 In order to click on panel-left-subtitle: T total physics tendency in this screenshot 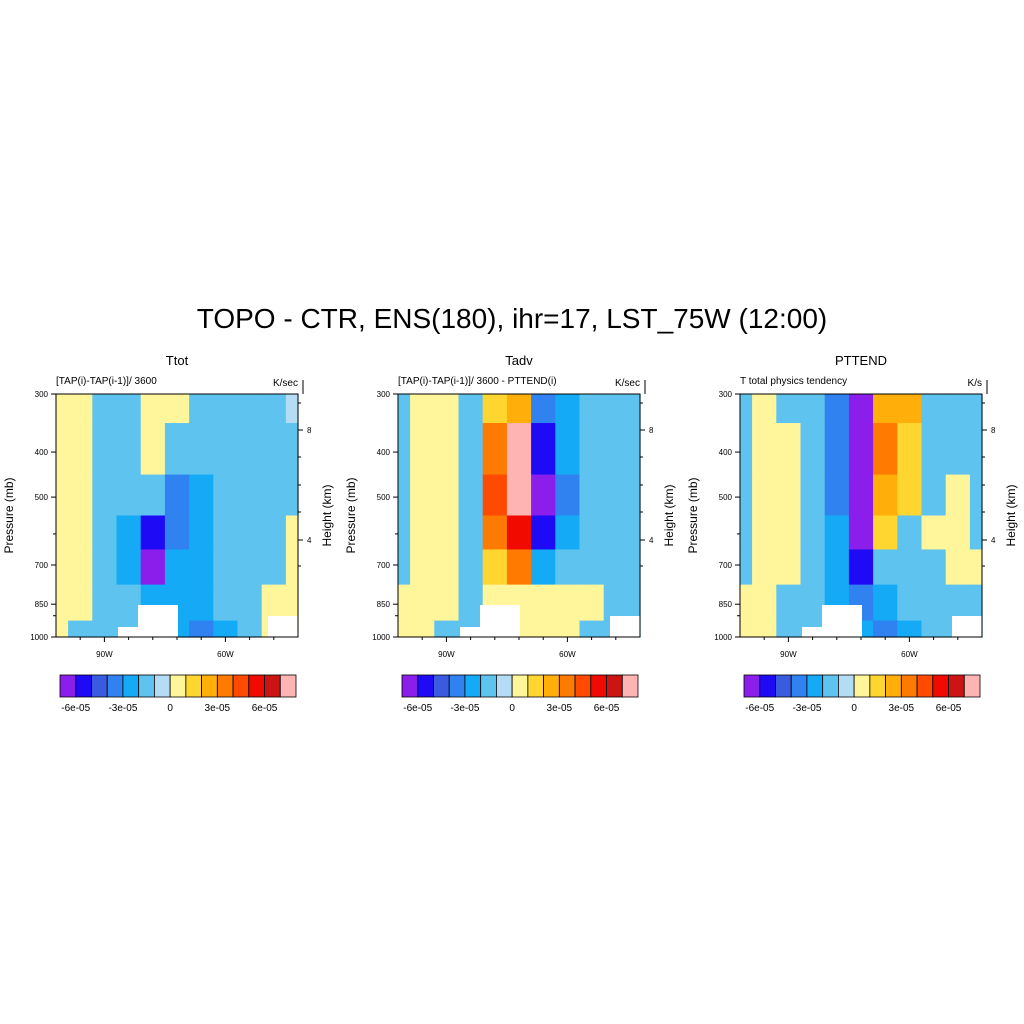, I will do `click(793, 381)`.